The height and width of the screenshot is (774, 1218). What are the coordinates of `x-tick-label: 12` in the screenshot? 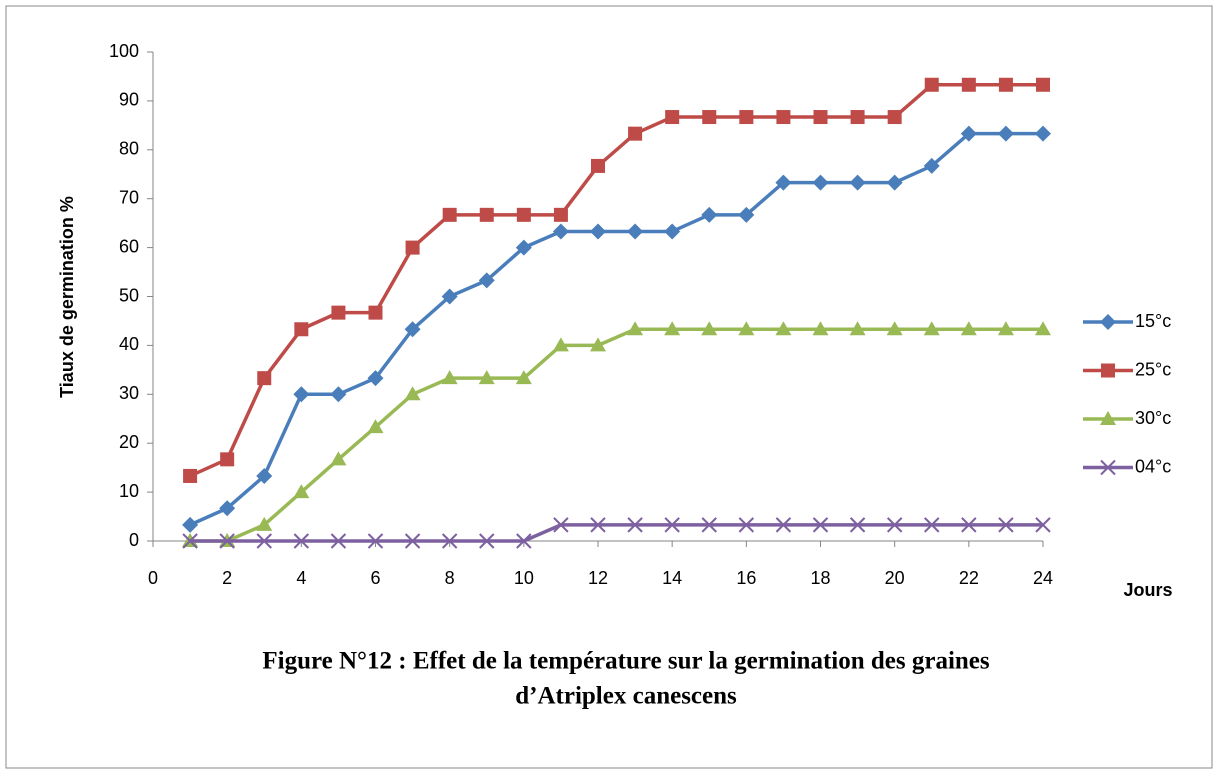 It's located at (598, 578).